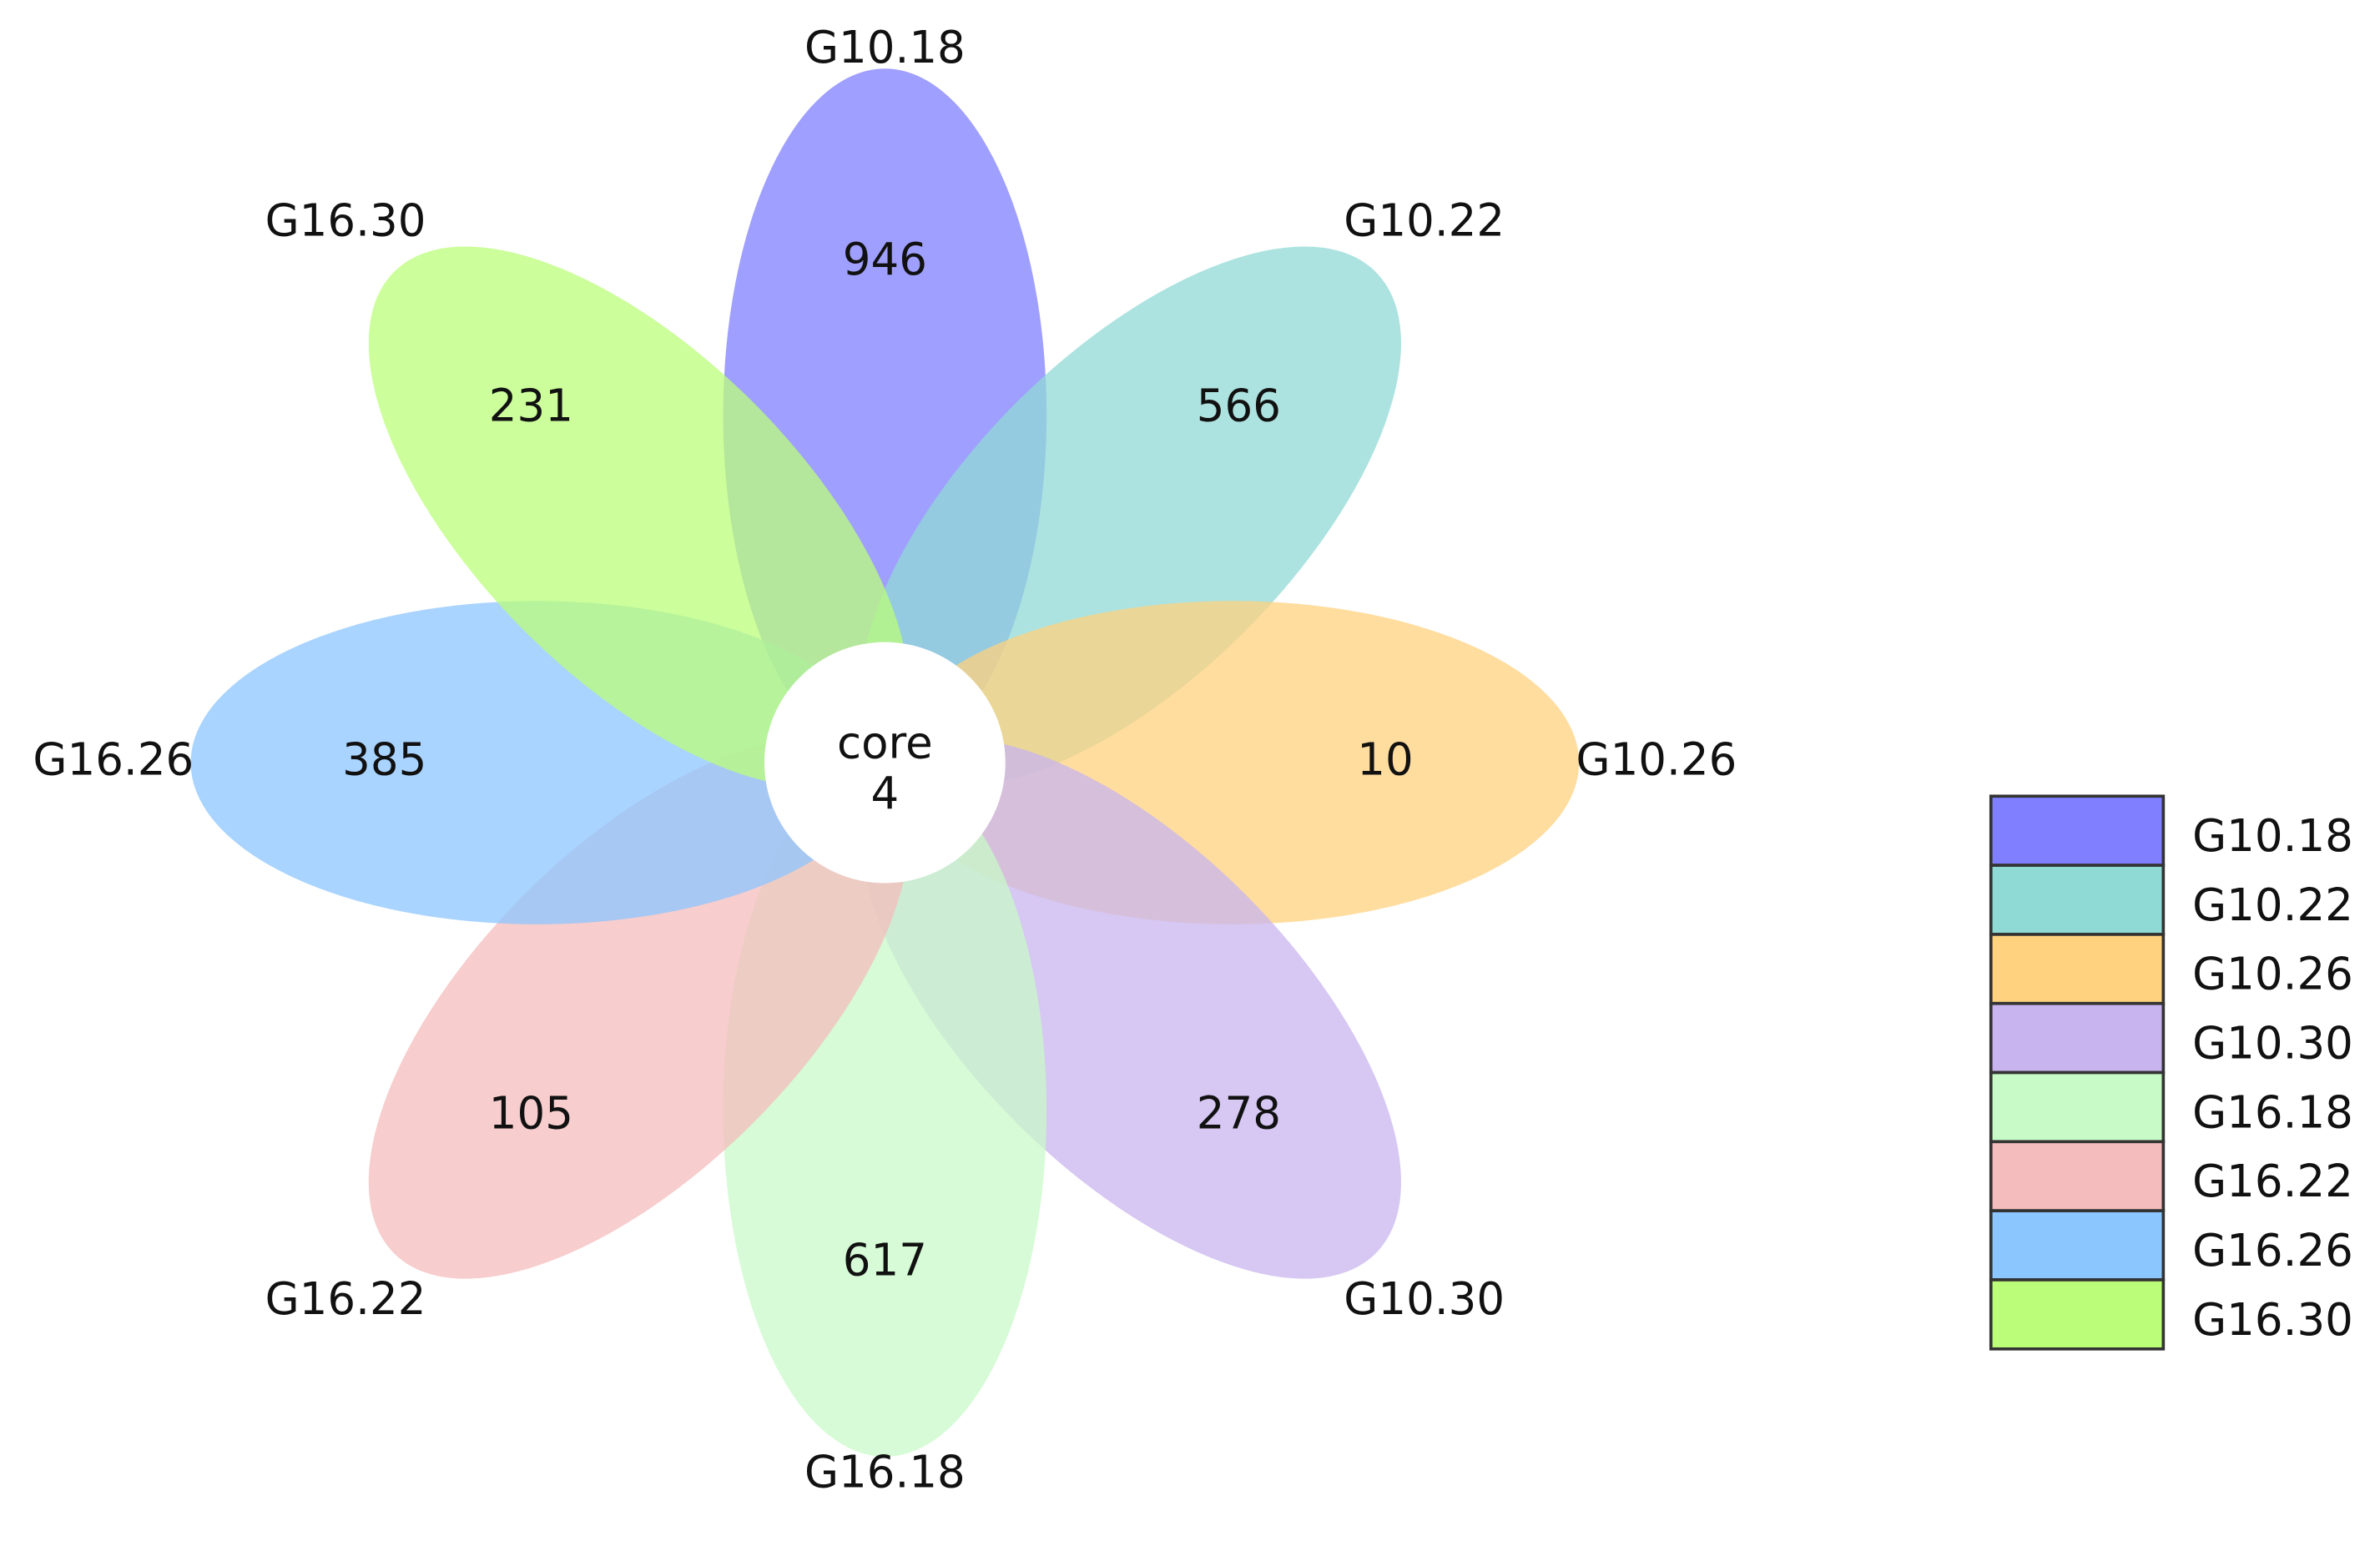 This screenshot has width=2380, height=1546. I want to click on petal-name: G10.30, so click(1424, 1299).